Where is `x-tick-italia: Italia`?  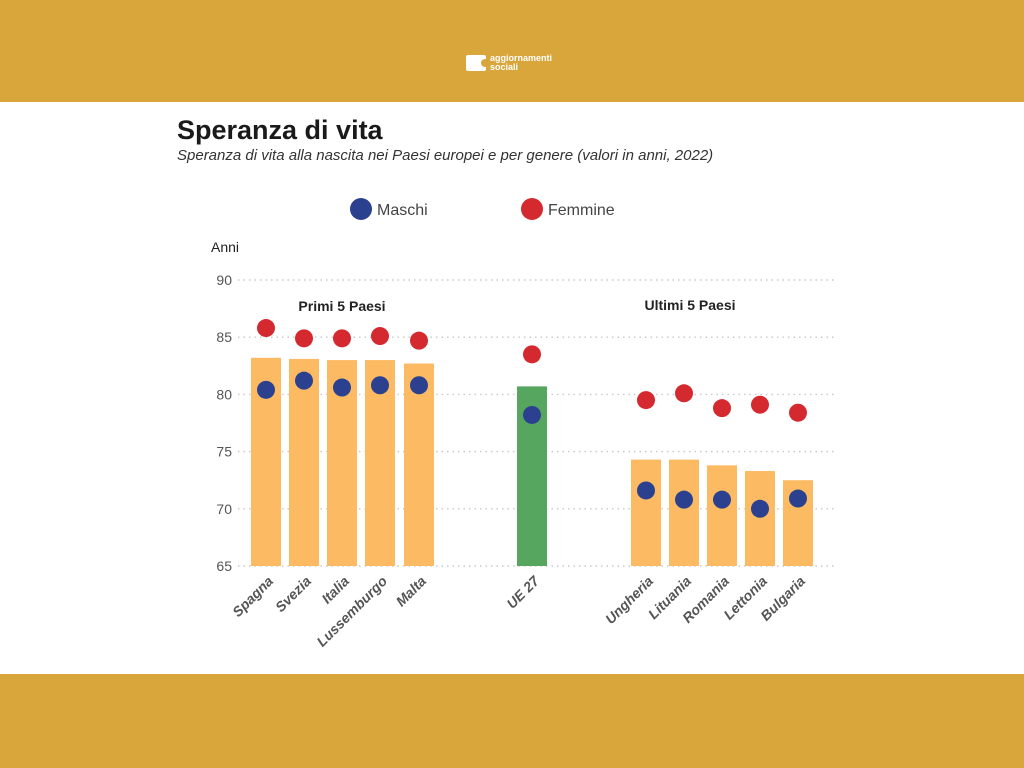 x-tick-italia: Italia is located at coordinates (335, 590).